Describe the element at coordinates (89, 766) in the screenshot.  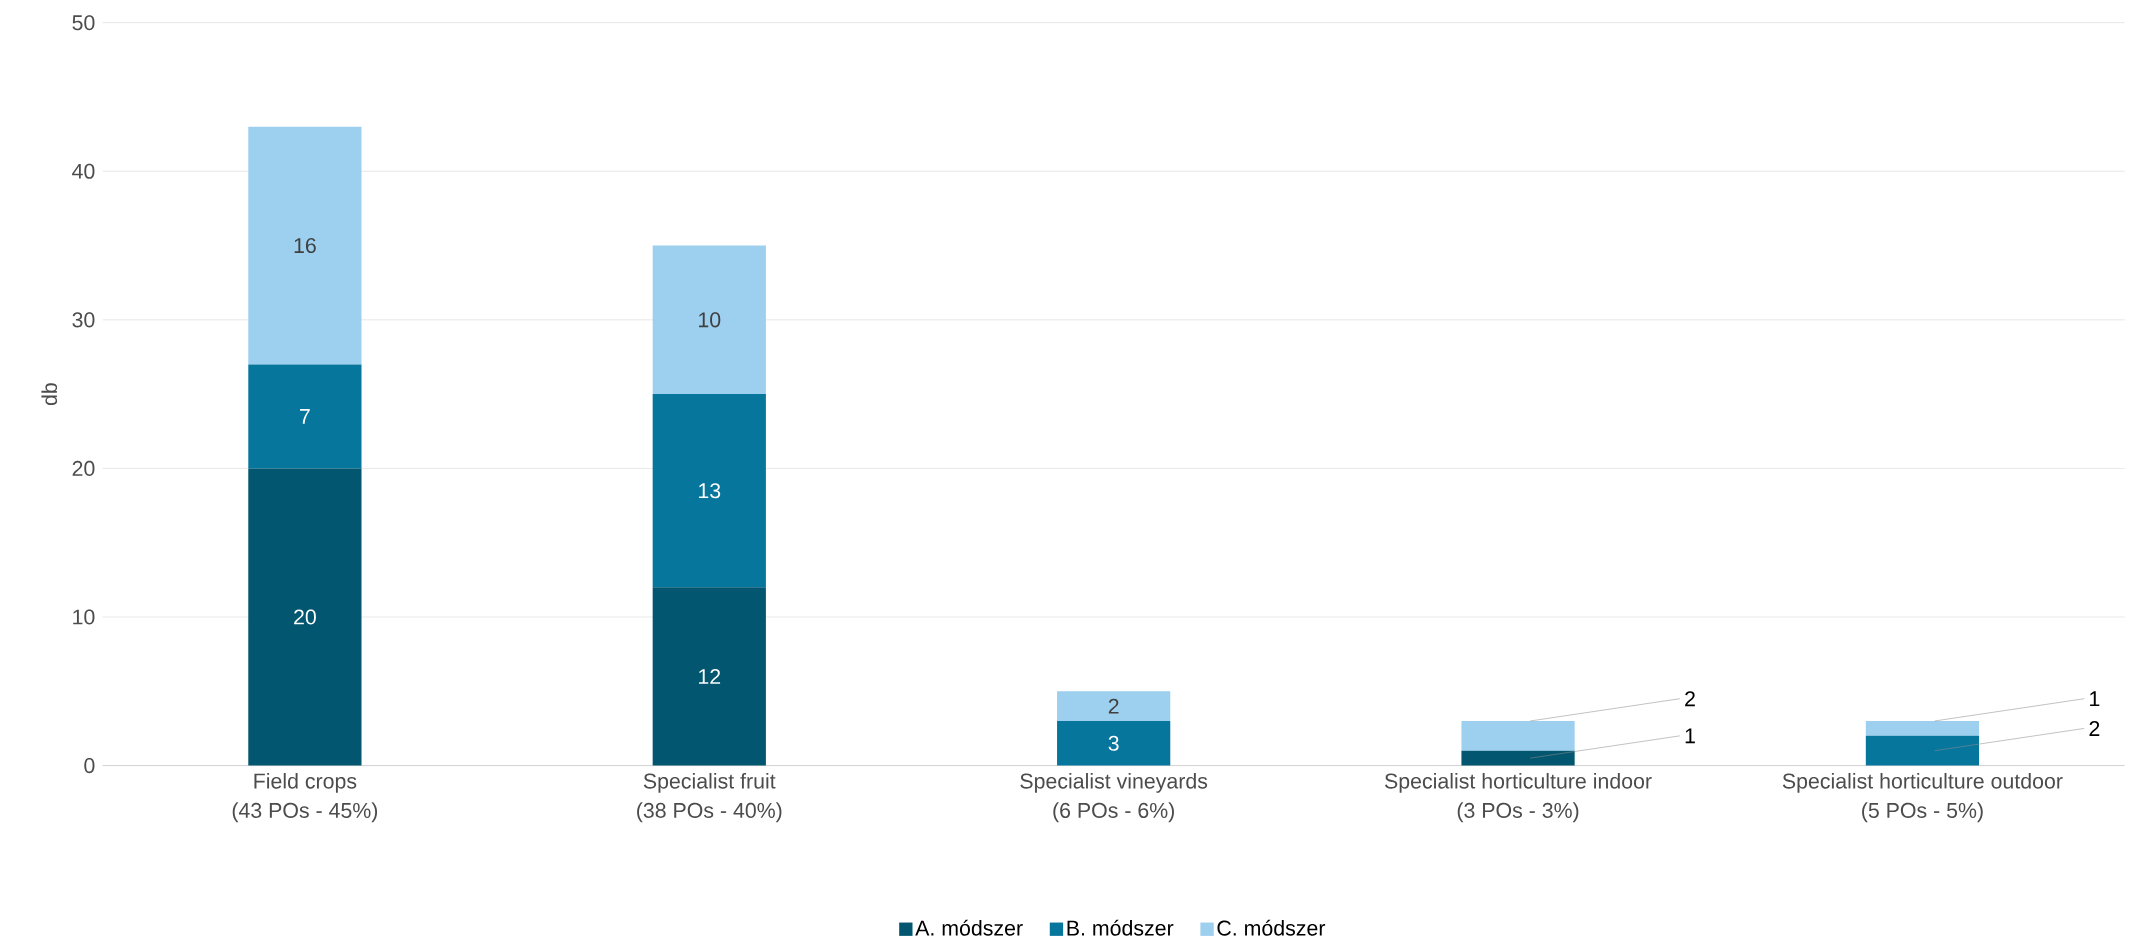
I see `y-tick-label: 0` at that location.